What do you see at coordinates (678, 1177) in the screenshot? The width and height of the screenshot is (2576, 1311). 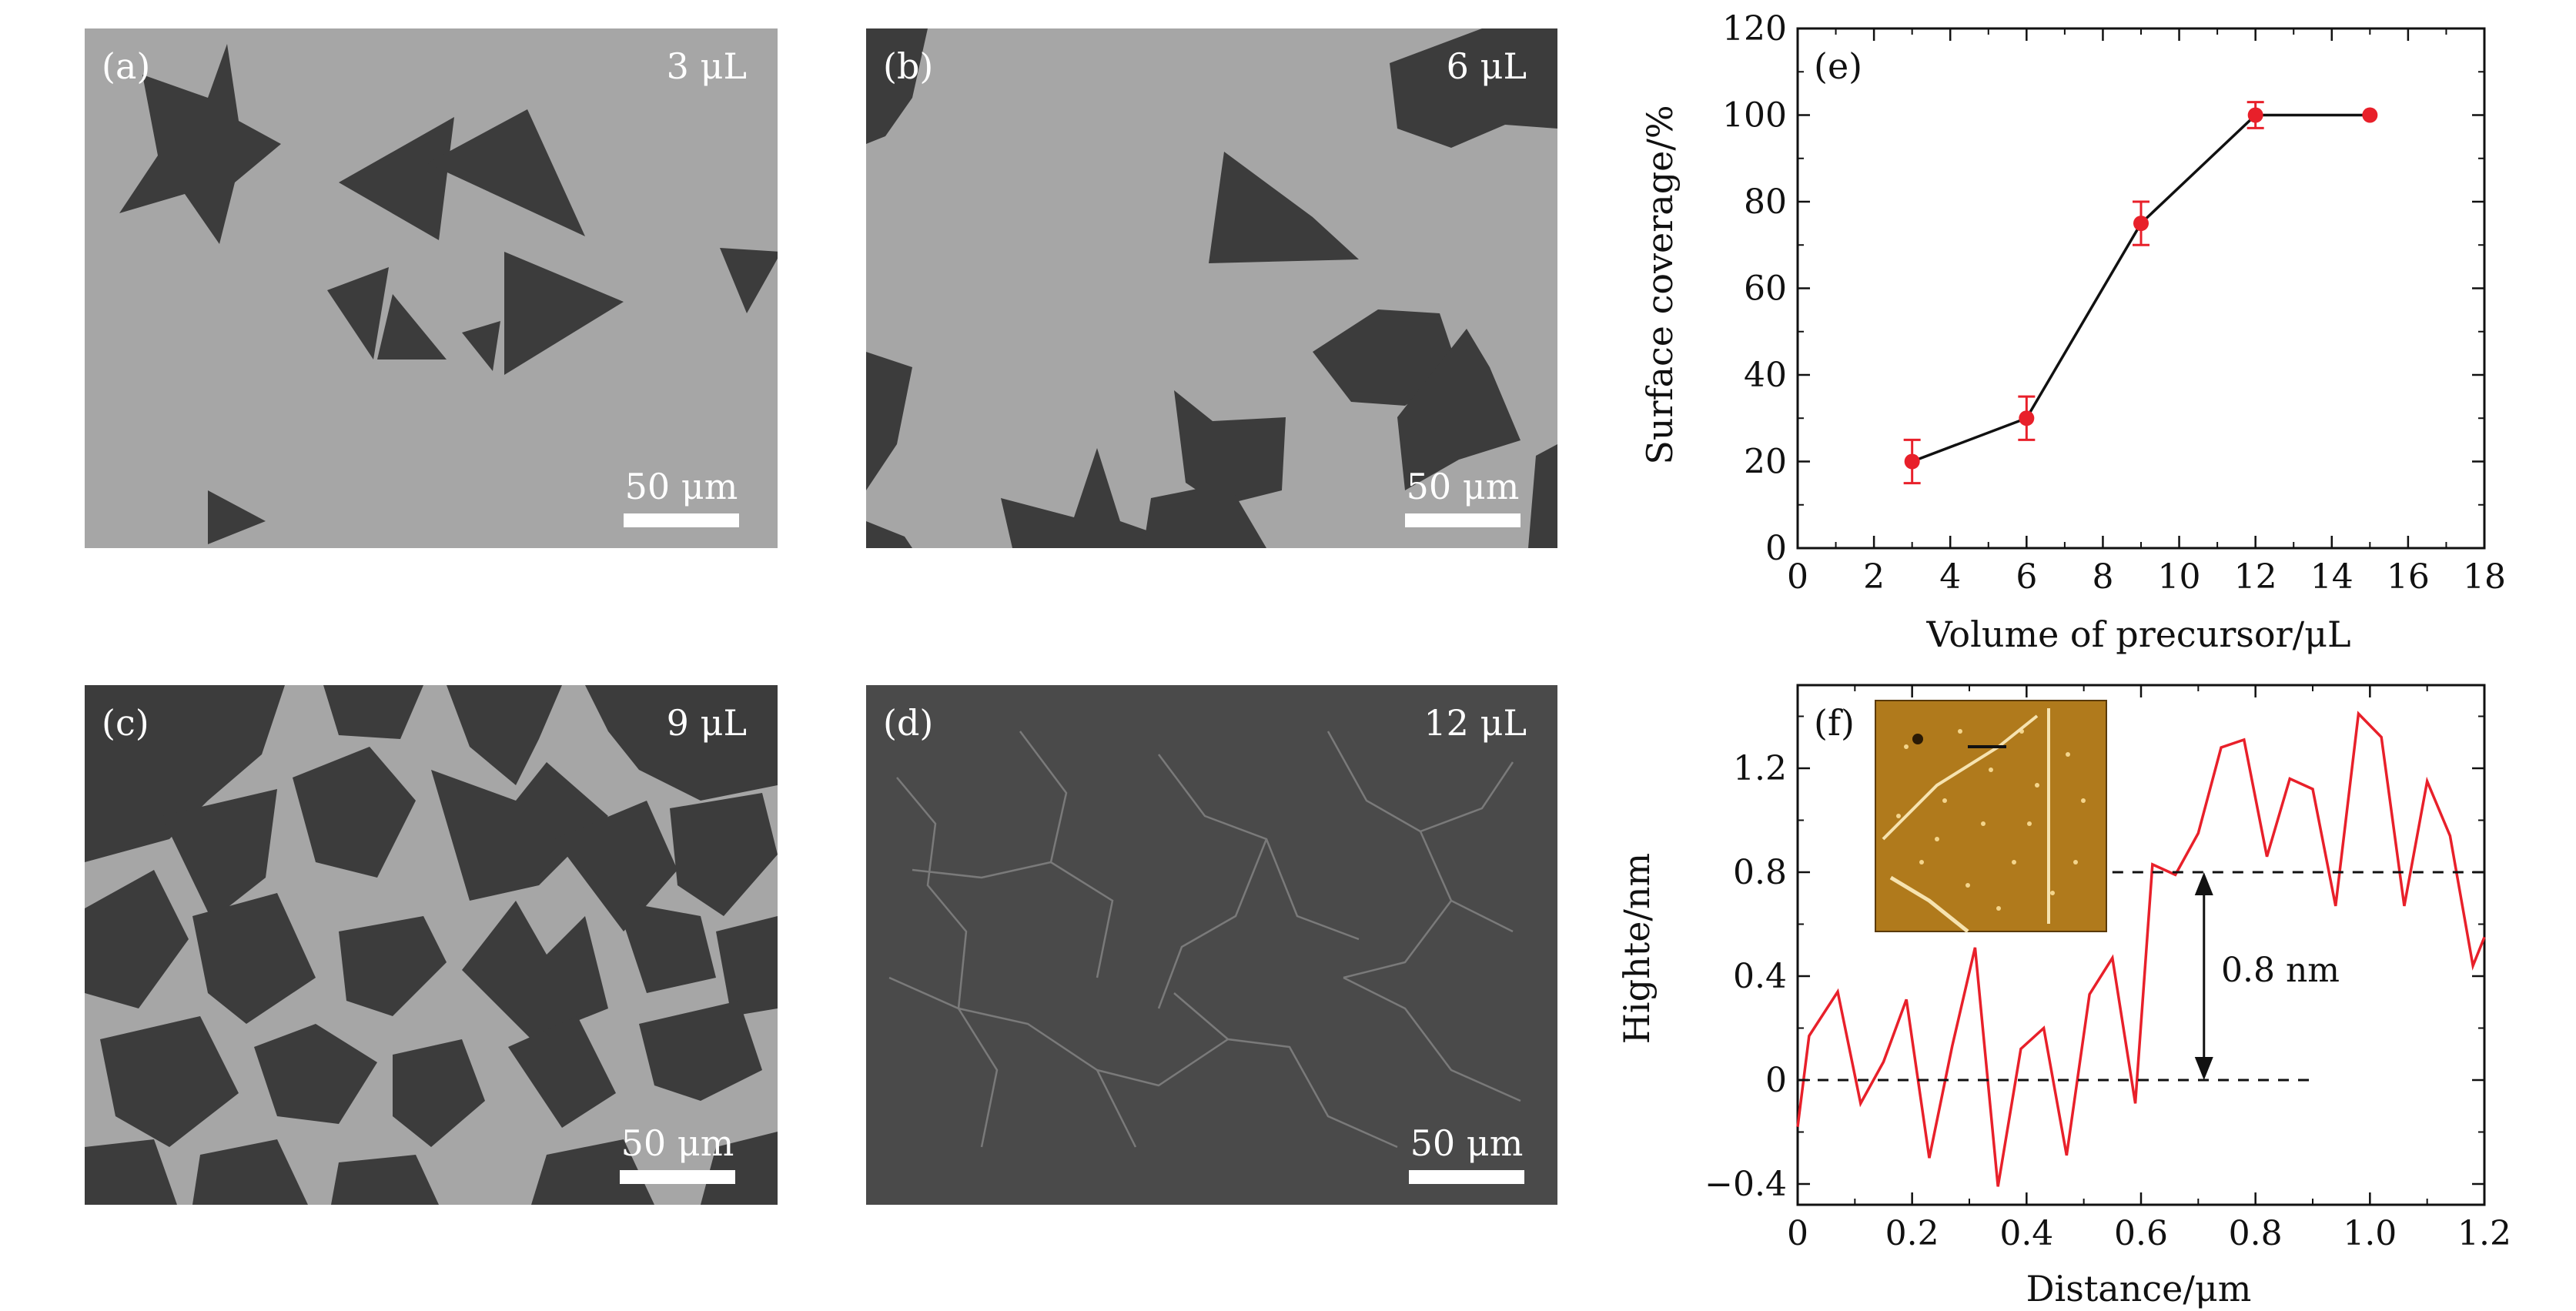 I see `scale-bar-c` at bounding box center [678, 1177].